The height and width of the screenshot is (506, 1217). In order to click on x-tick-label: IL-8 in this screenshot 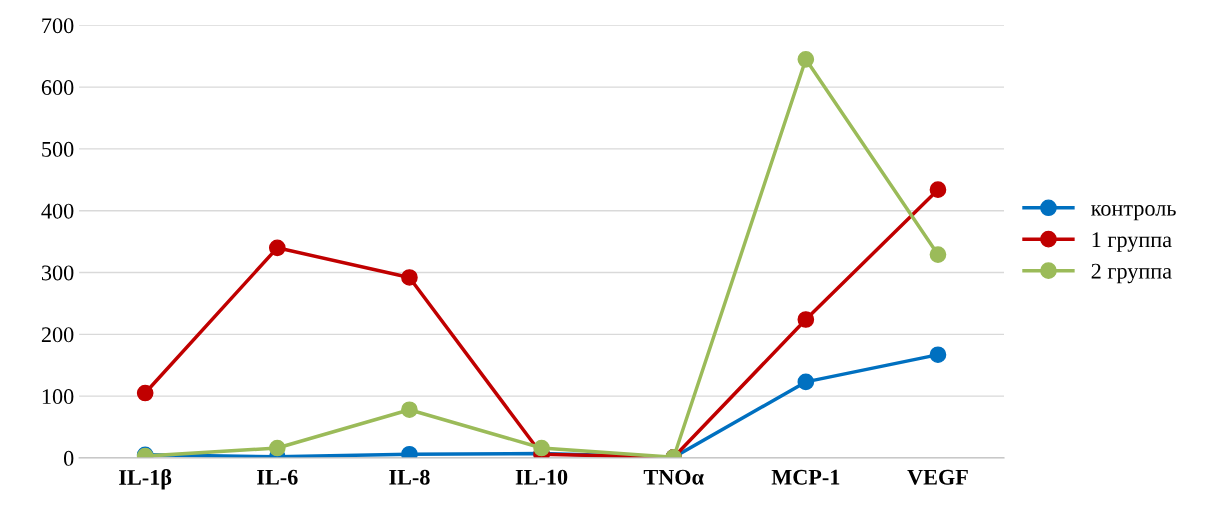, I will do `click(409, 477)`.